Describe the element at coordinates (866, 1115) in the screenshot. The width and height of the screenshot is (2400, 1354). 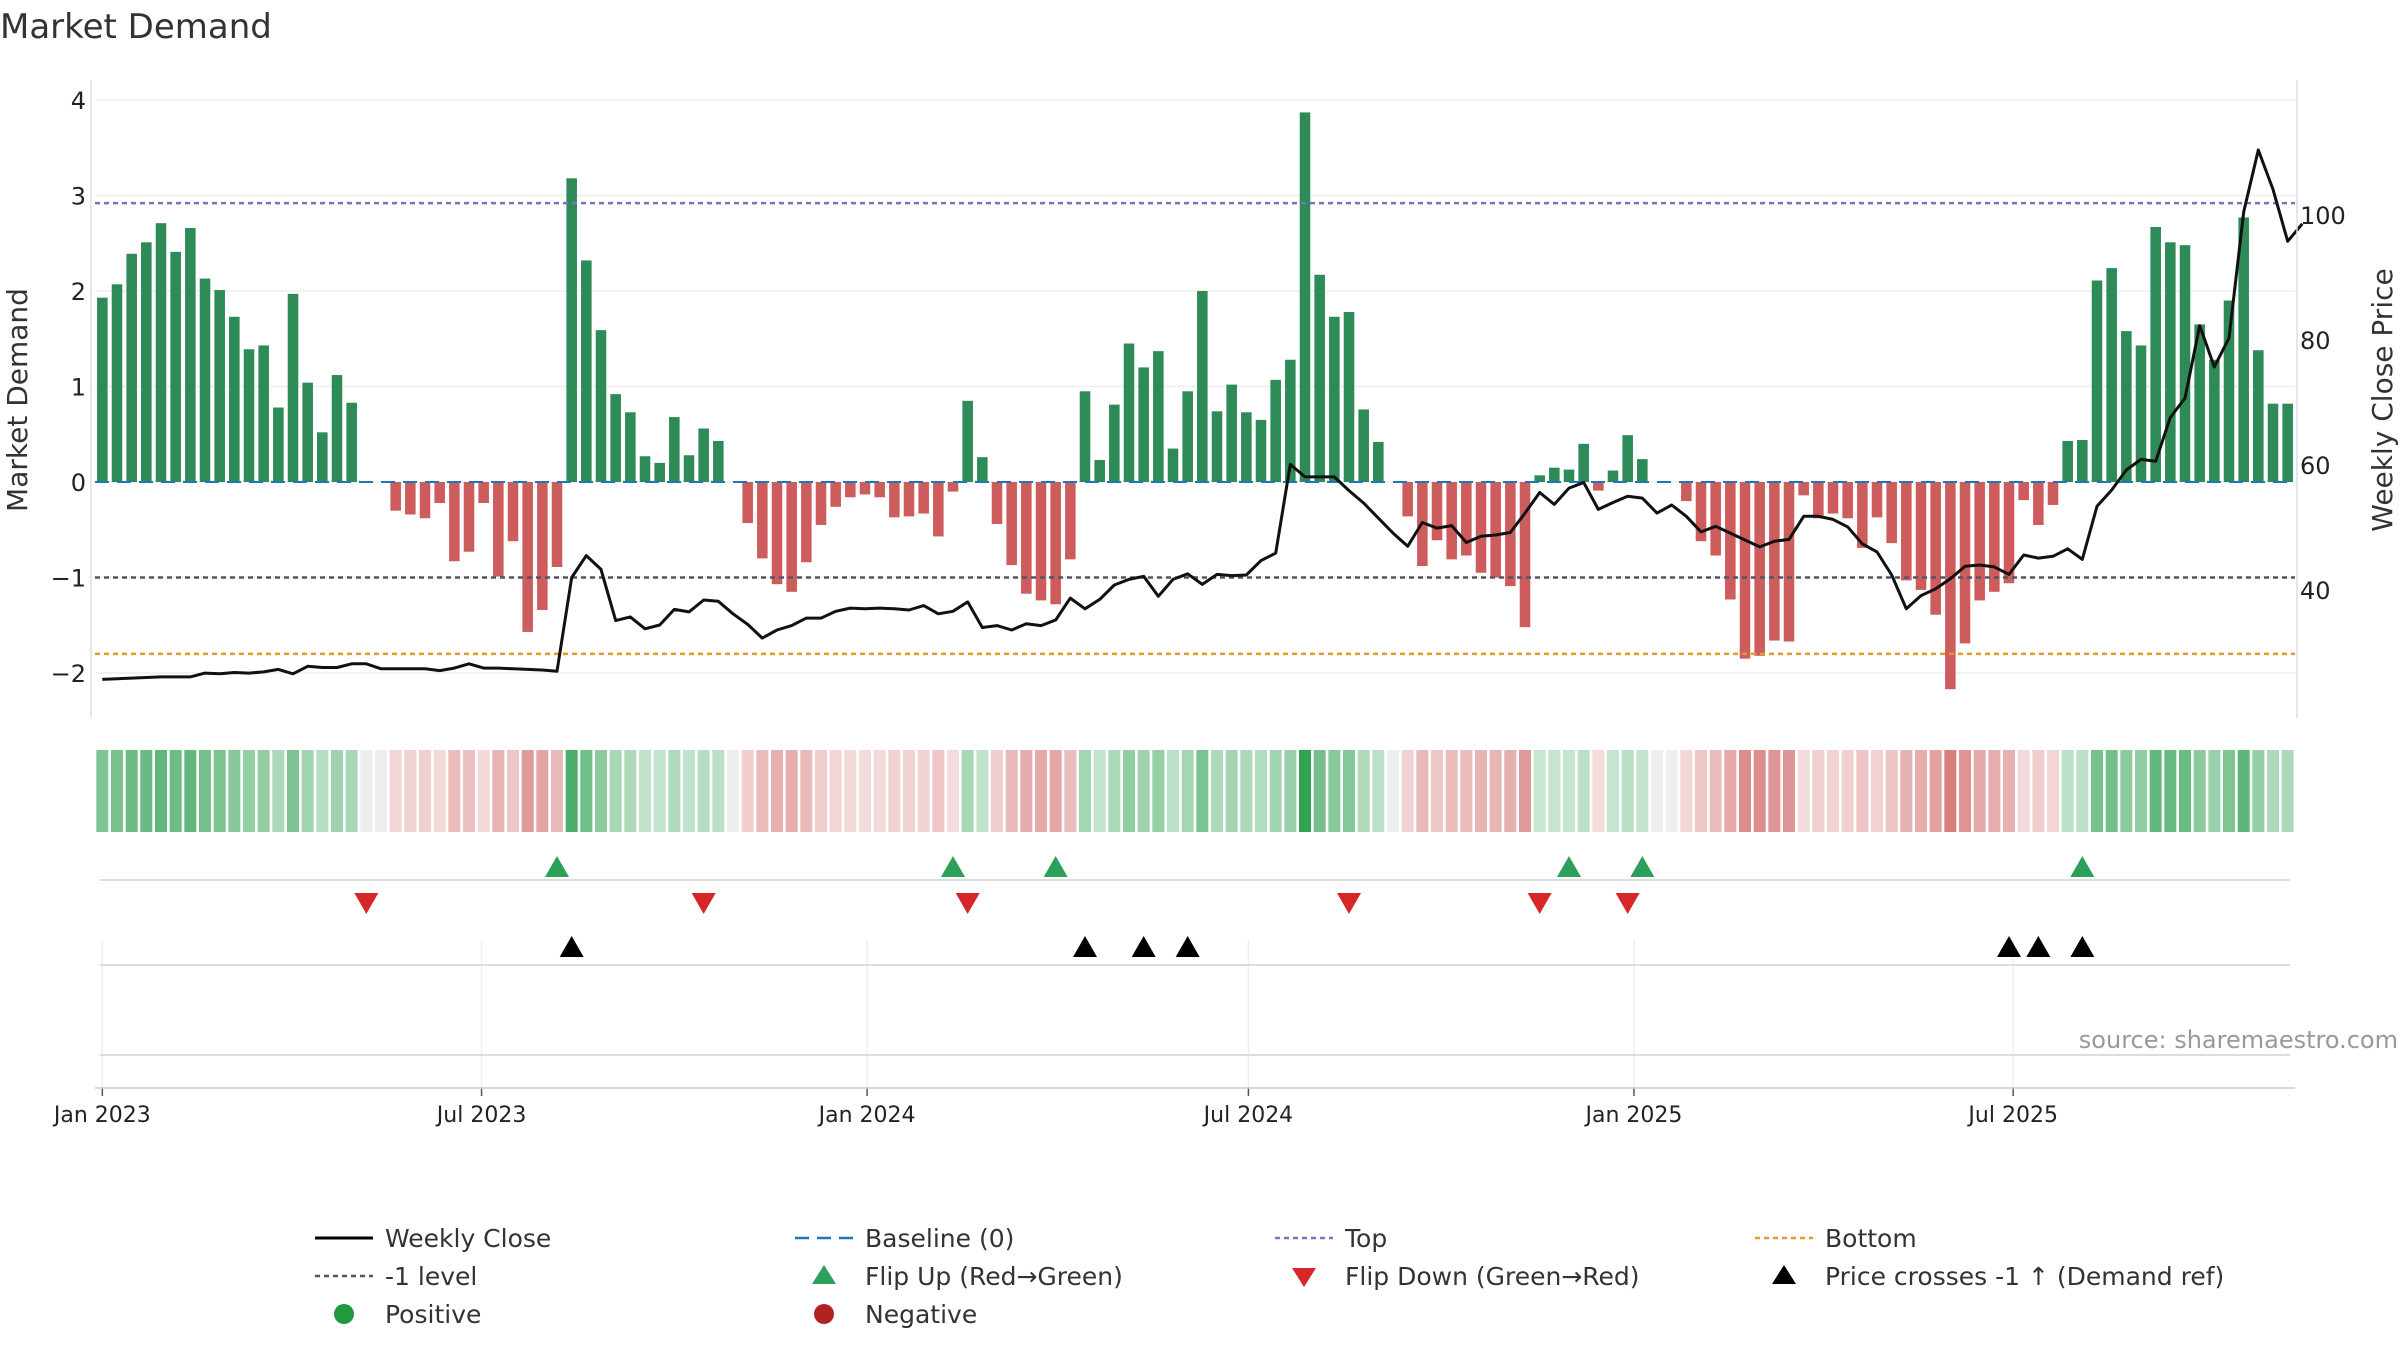
I see `x-tick-label: Jan 2024` at that location.